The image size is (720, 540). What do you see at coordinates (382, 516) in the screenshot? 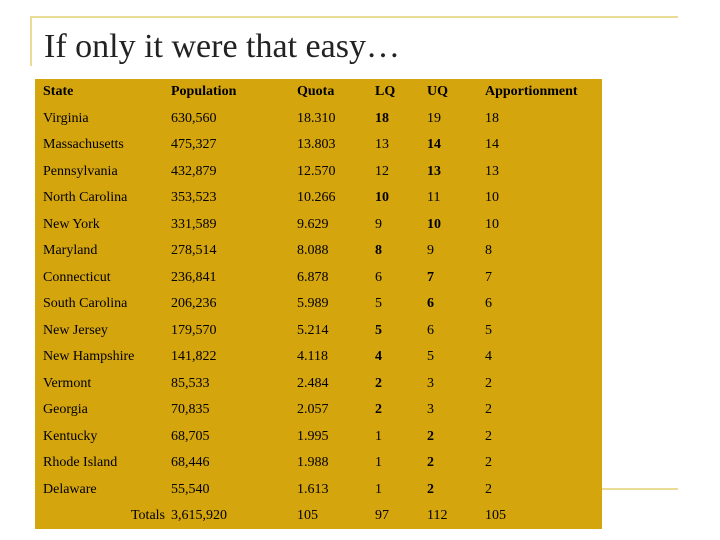
I see `totals-lq: 97` at bounding box center [382, 516].